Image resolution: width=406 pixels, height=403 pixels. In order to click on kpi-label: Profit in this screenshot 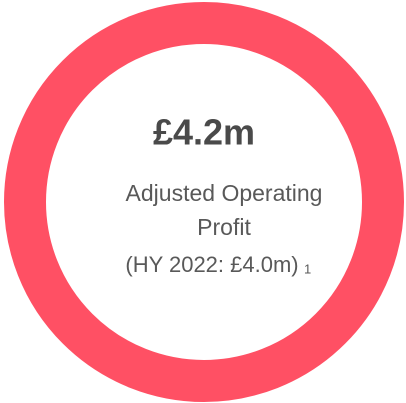, I will do `click(224, 227)`.